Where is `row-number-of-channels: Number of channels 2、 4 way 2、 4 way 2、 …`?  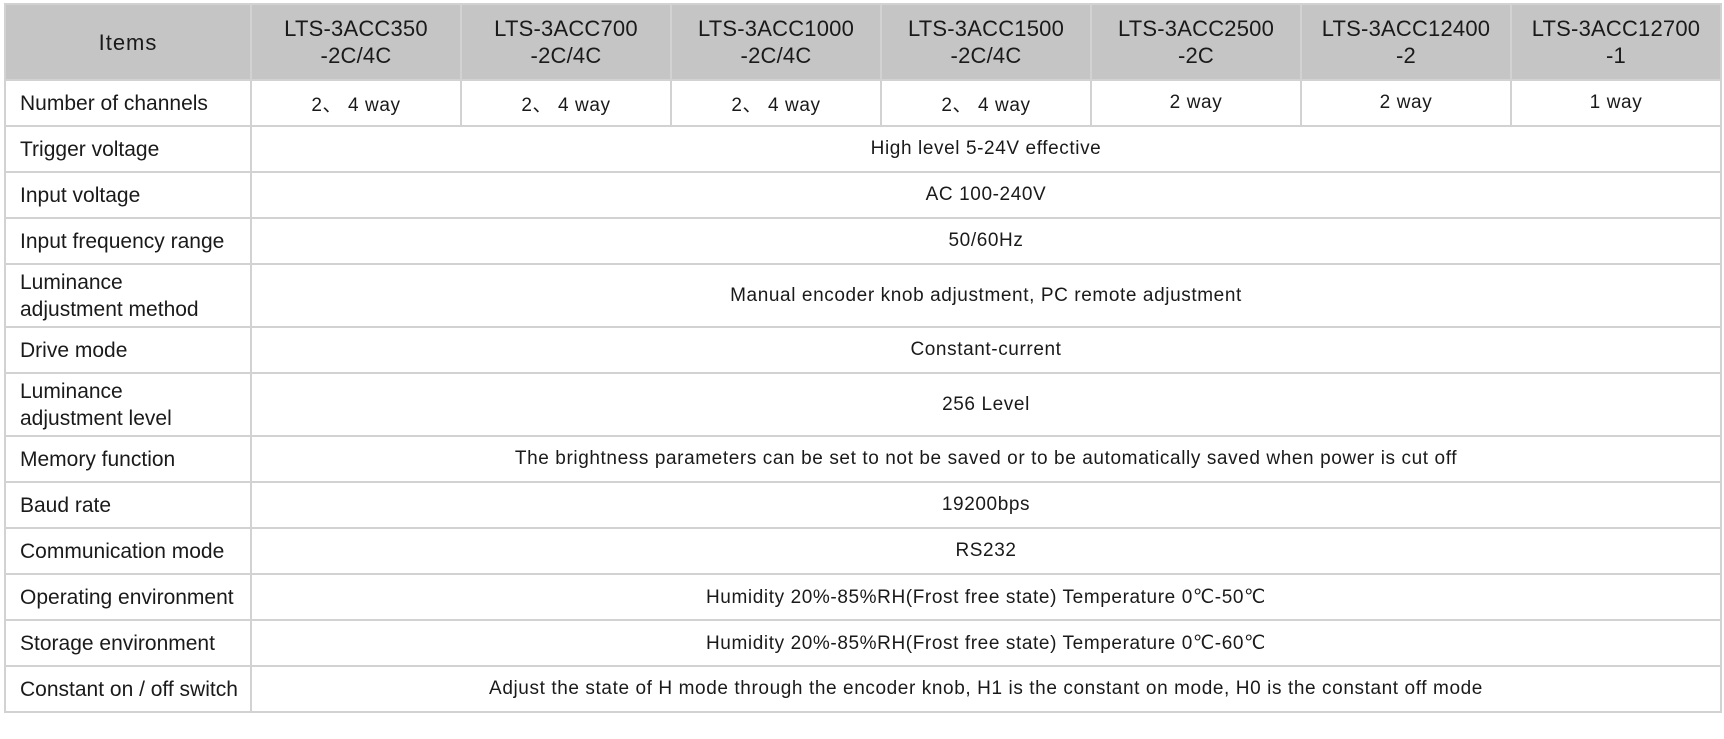 row-number-of-channels: Number of channels 2、 4 way 2、 4 way 2、 … is located at coordinates (863, 103).